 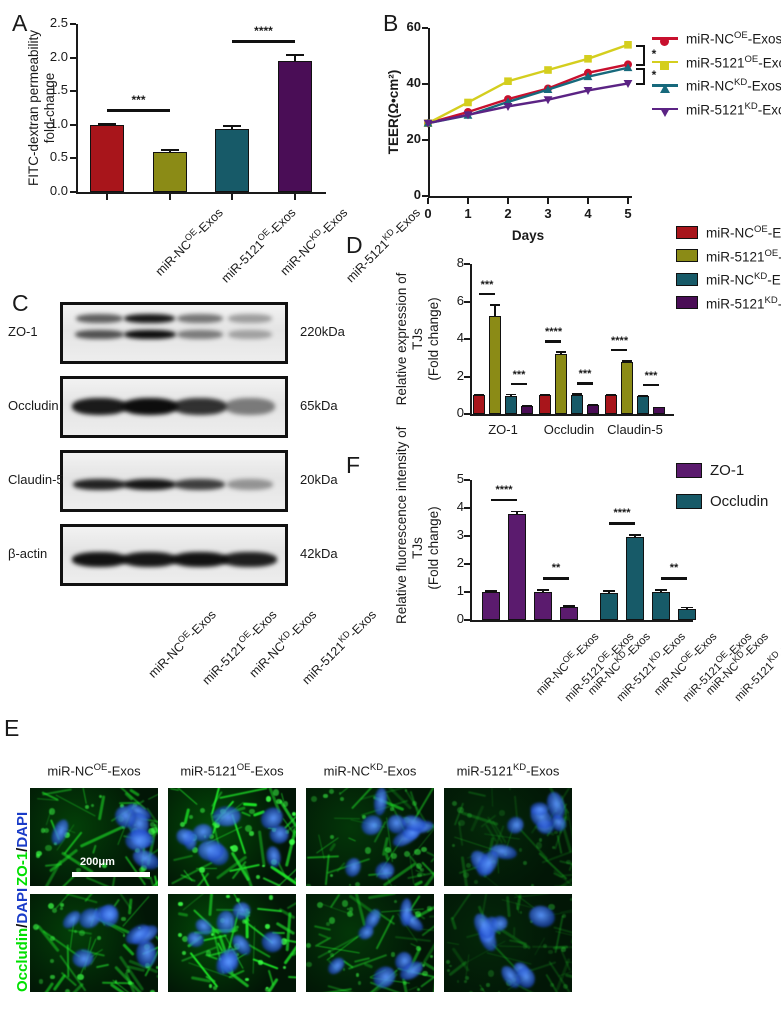 What do you see at coordinates (554, 332) in the screenshot?
I see `sig-star-d-1-0: ****` at bounding box center [554, 332].